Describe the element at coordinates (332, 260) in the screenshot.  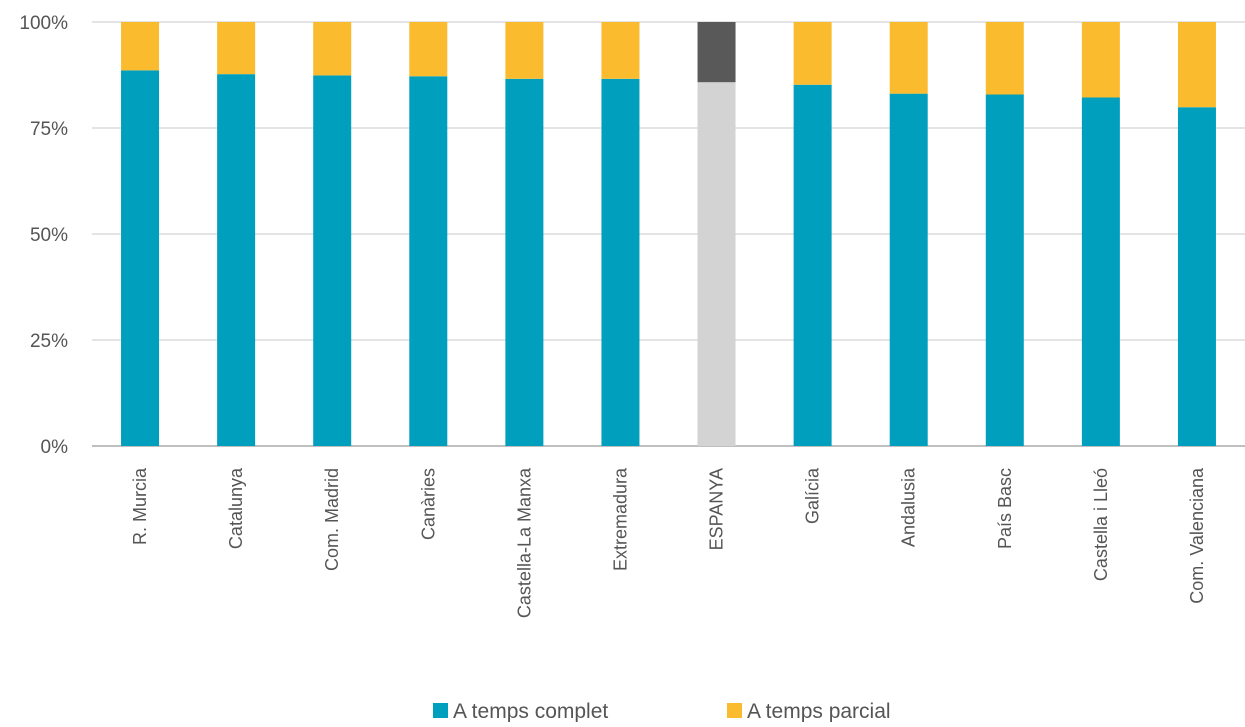
I see `bar-com-madrid-a-temps-complet` at that location.